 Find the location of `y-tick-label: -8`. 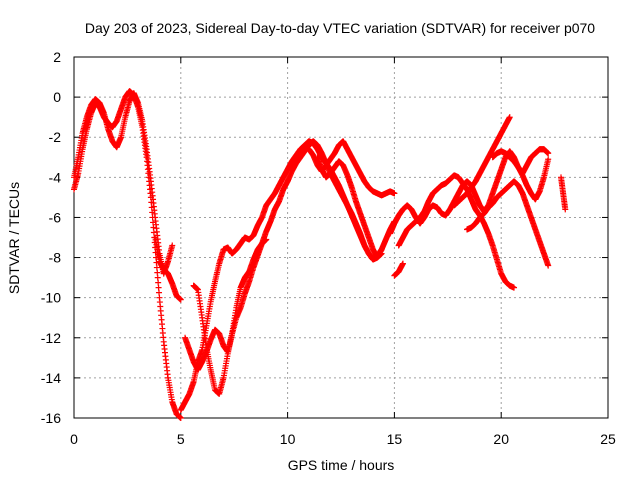

y-tick-label: -8 is located at coordinates (55, 258).